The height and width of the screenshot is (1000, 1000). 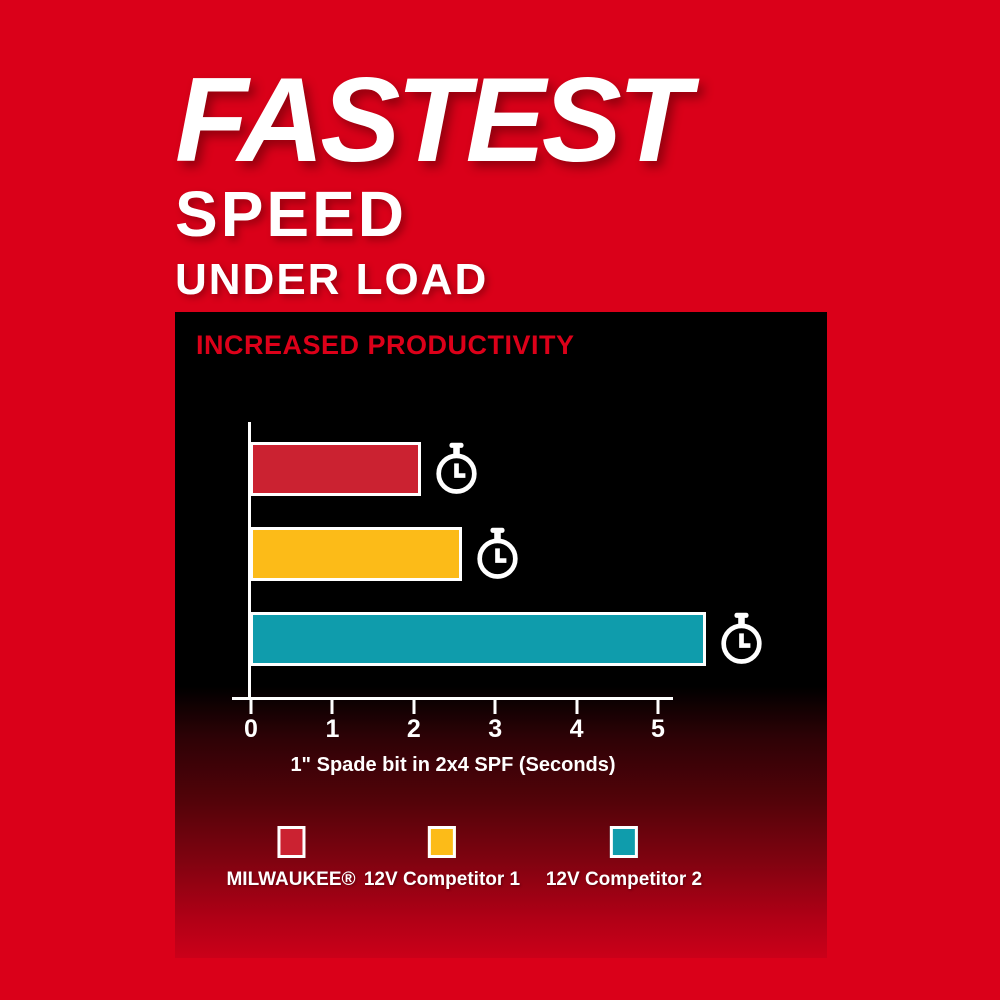 What do you see at coordinates (249, 561) in the screenshot?
I see `y-axis-line` at bounding box center [249, 561].